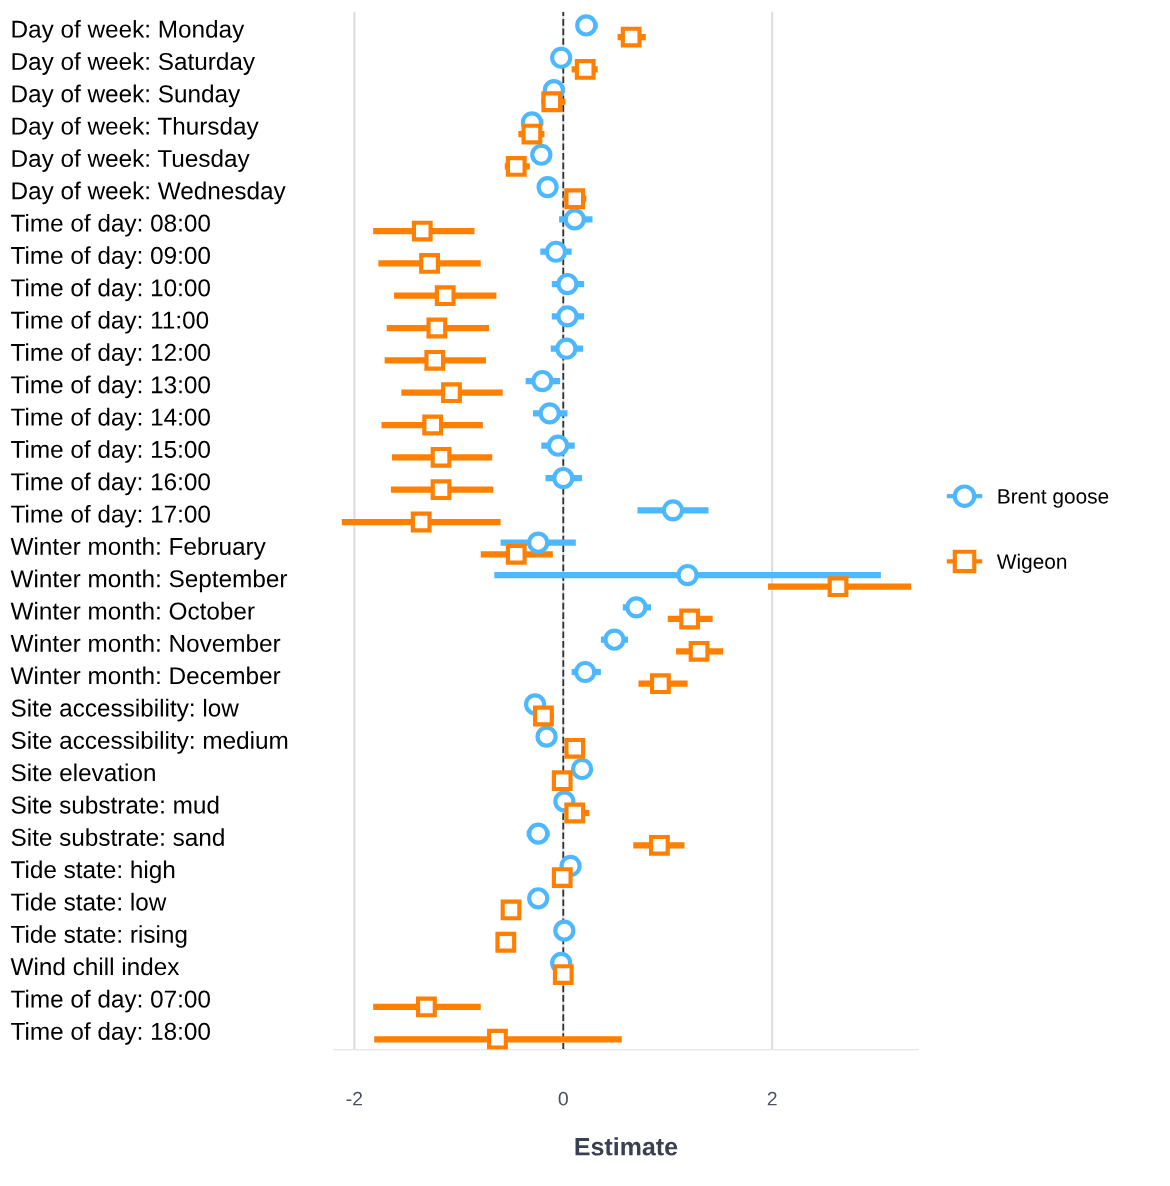 The height and width of the screenshot is (1186, 1170). I want to click on y-tick-label: Tide state: rising, so click(99, 936).